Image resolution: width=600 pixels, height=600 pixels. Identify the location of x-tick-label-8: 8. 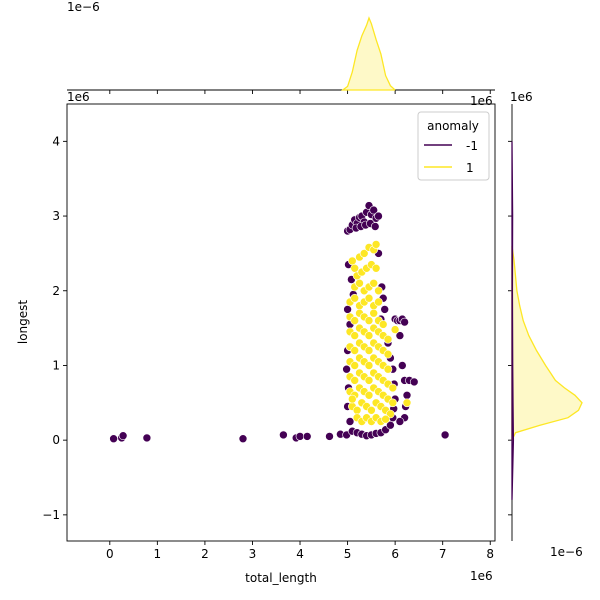
(490, 554).